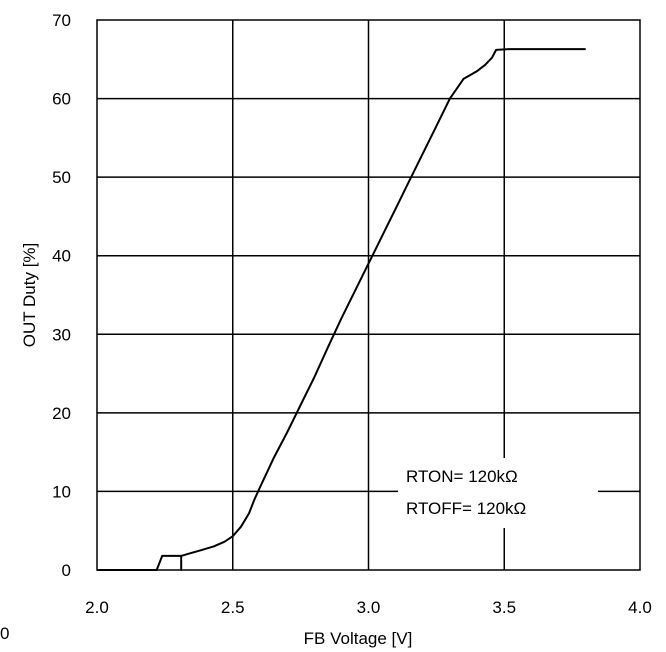 Image resolution: width=666 pixels, height=652 pixels. What do you see at coordinates (233, 607) in the screenshot?
I see `x-tick-label: 2.5` at bounding box center [233, 607].